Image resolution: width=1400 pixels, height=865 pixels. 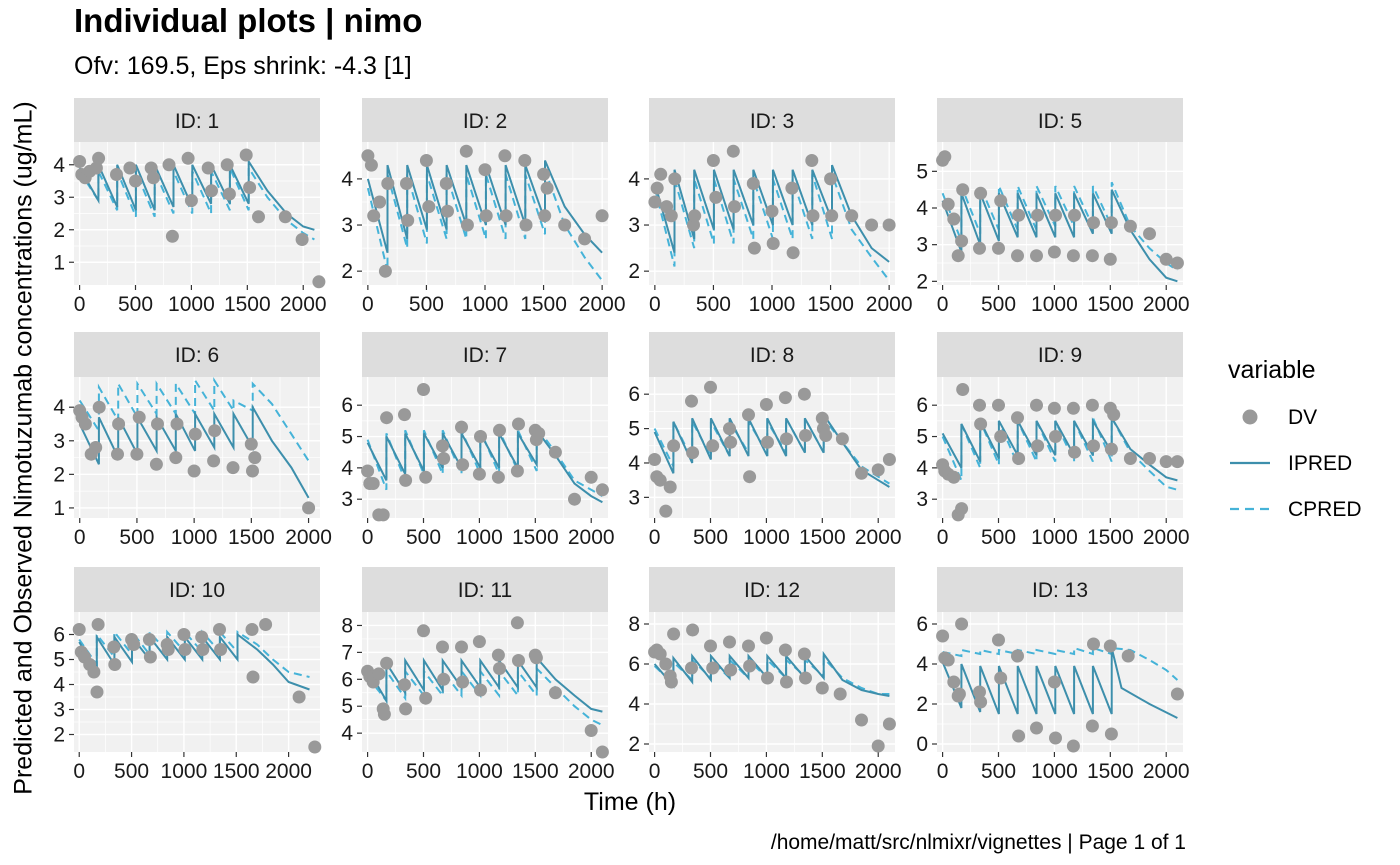 What do you see at coordinates (535, 771) in the screenshot?
I see `panel-10-x-tick-label: 1500` at bounding box center [535, 771].